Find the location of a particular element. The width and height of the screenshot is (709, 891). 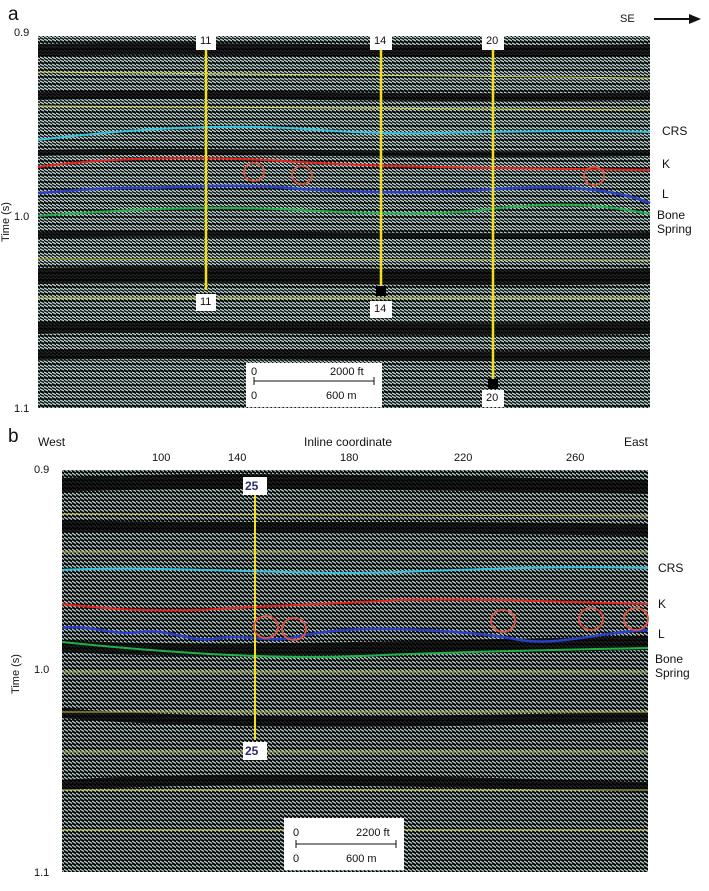

panel-a-well-11-bottom-label: 11 is located at coordinates (206, 302).